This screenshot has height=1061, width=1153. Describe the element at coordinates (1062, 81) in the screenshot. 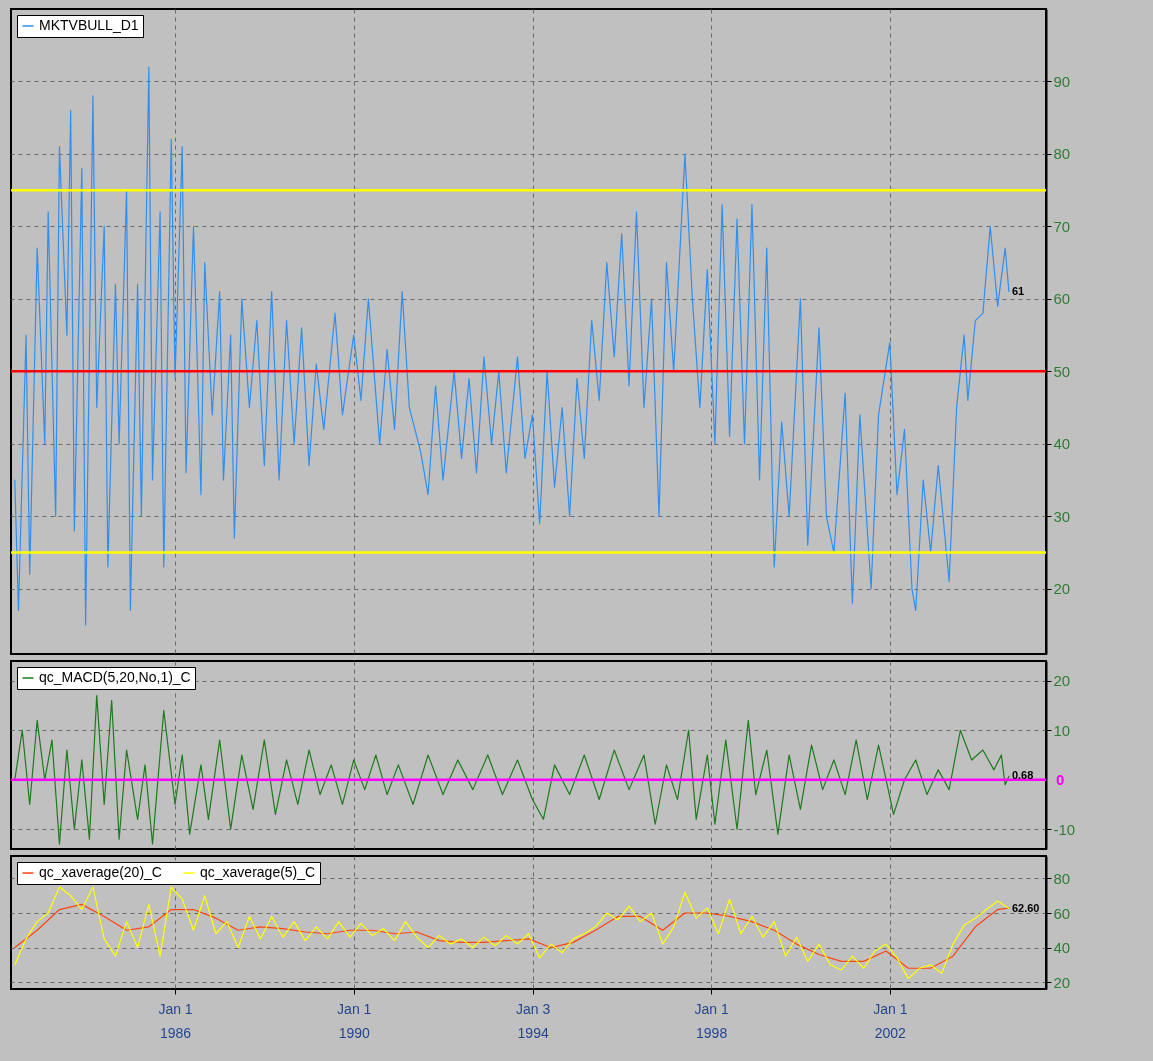

I see `y-tick-label: 90` at that location.